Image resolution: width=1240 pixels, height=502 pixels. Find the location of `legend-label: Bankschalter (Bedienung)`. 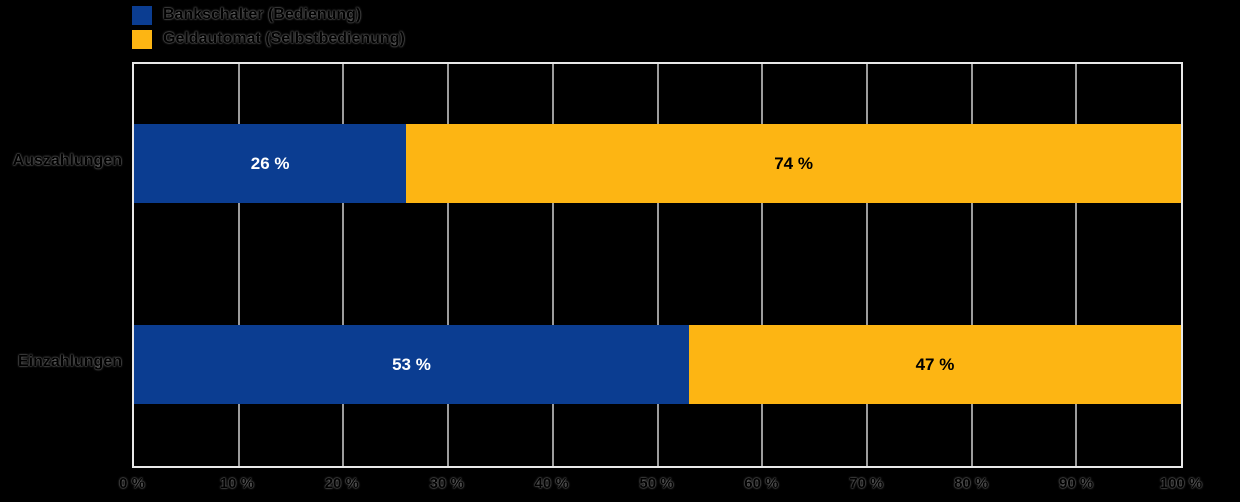

legend-label: Bankschalter (Bedienung) is located at coordinates (262, 14).